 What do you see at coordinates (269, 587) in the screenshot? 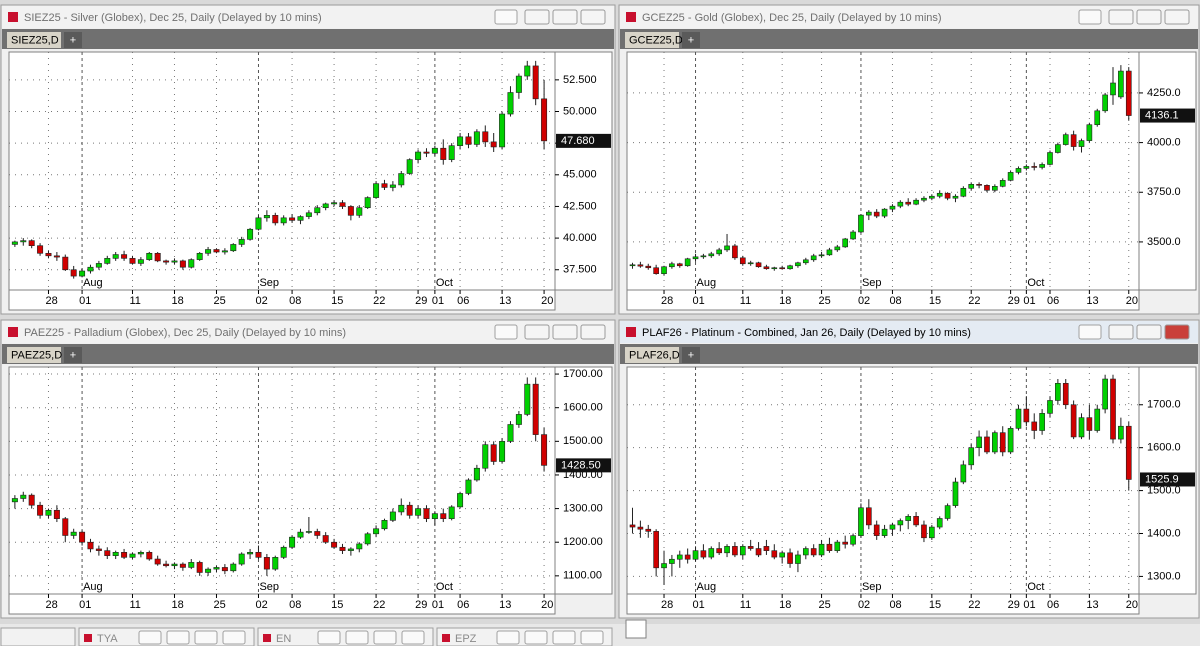
I see `month-label: Sep` at bounding box center [269, 587].